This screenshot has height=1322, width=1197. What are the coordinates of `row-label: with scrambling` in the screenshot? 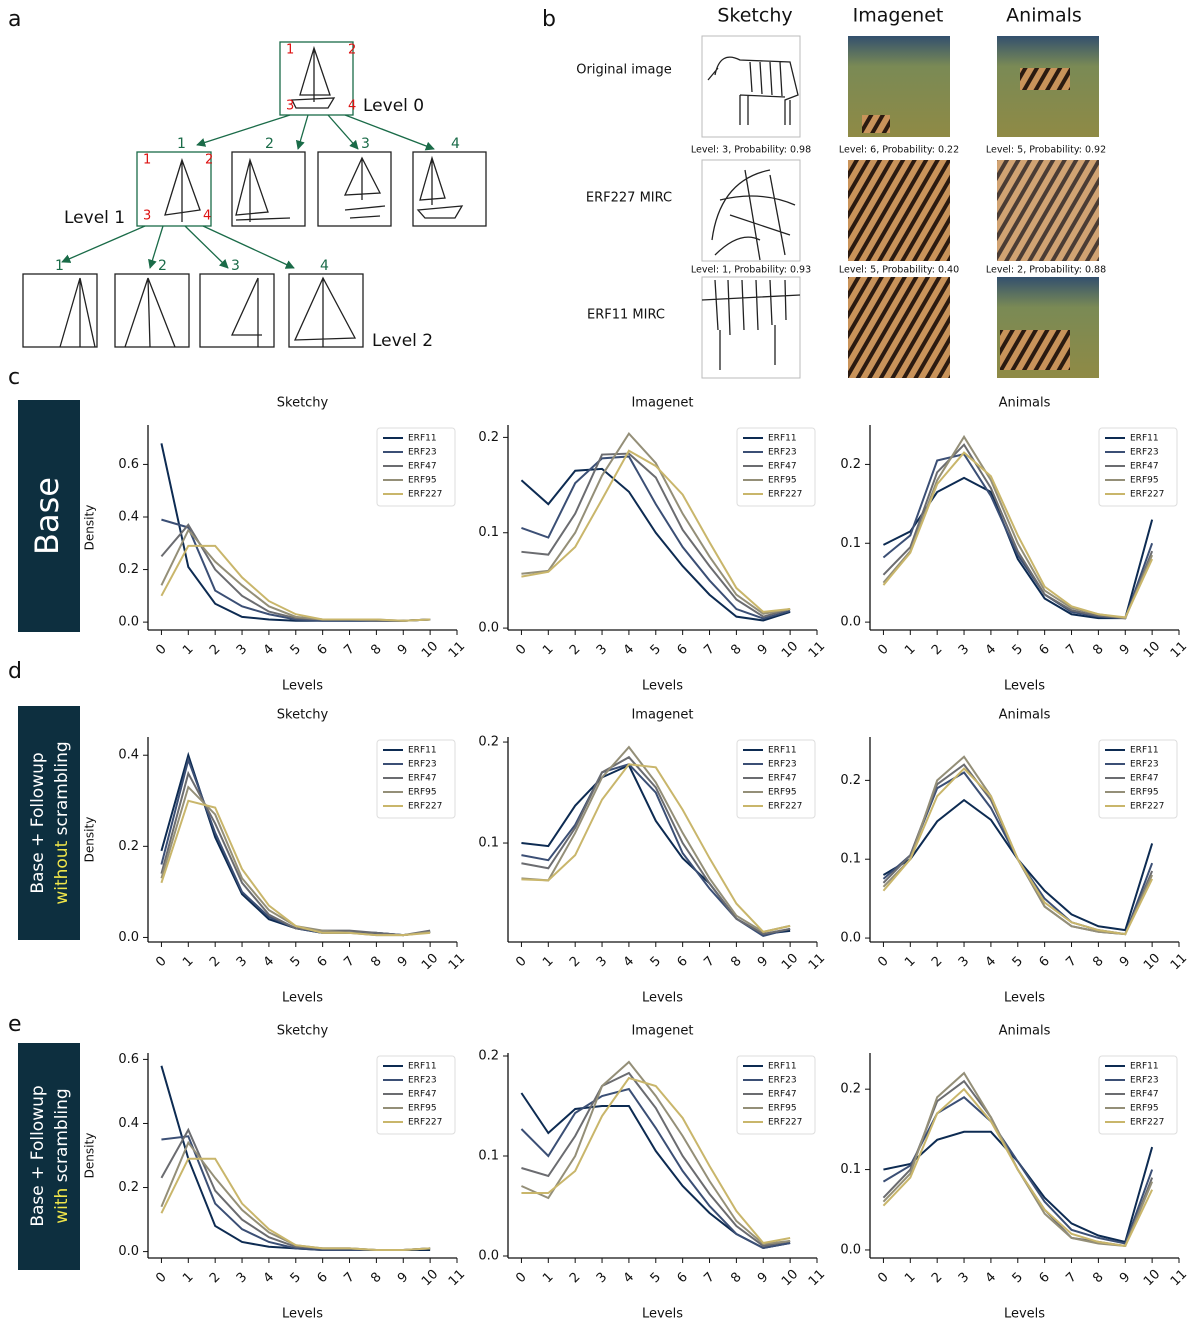 It's located at (62, 1155).